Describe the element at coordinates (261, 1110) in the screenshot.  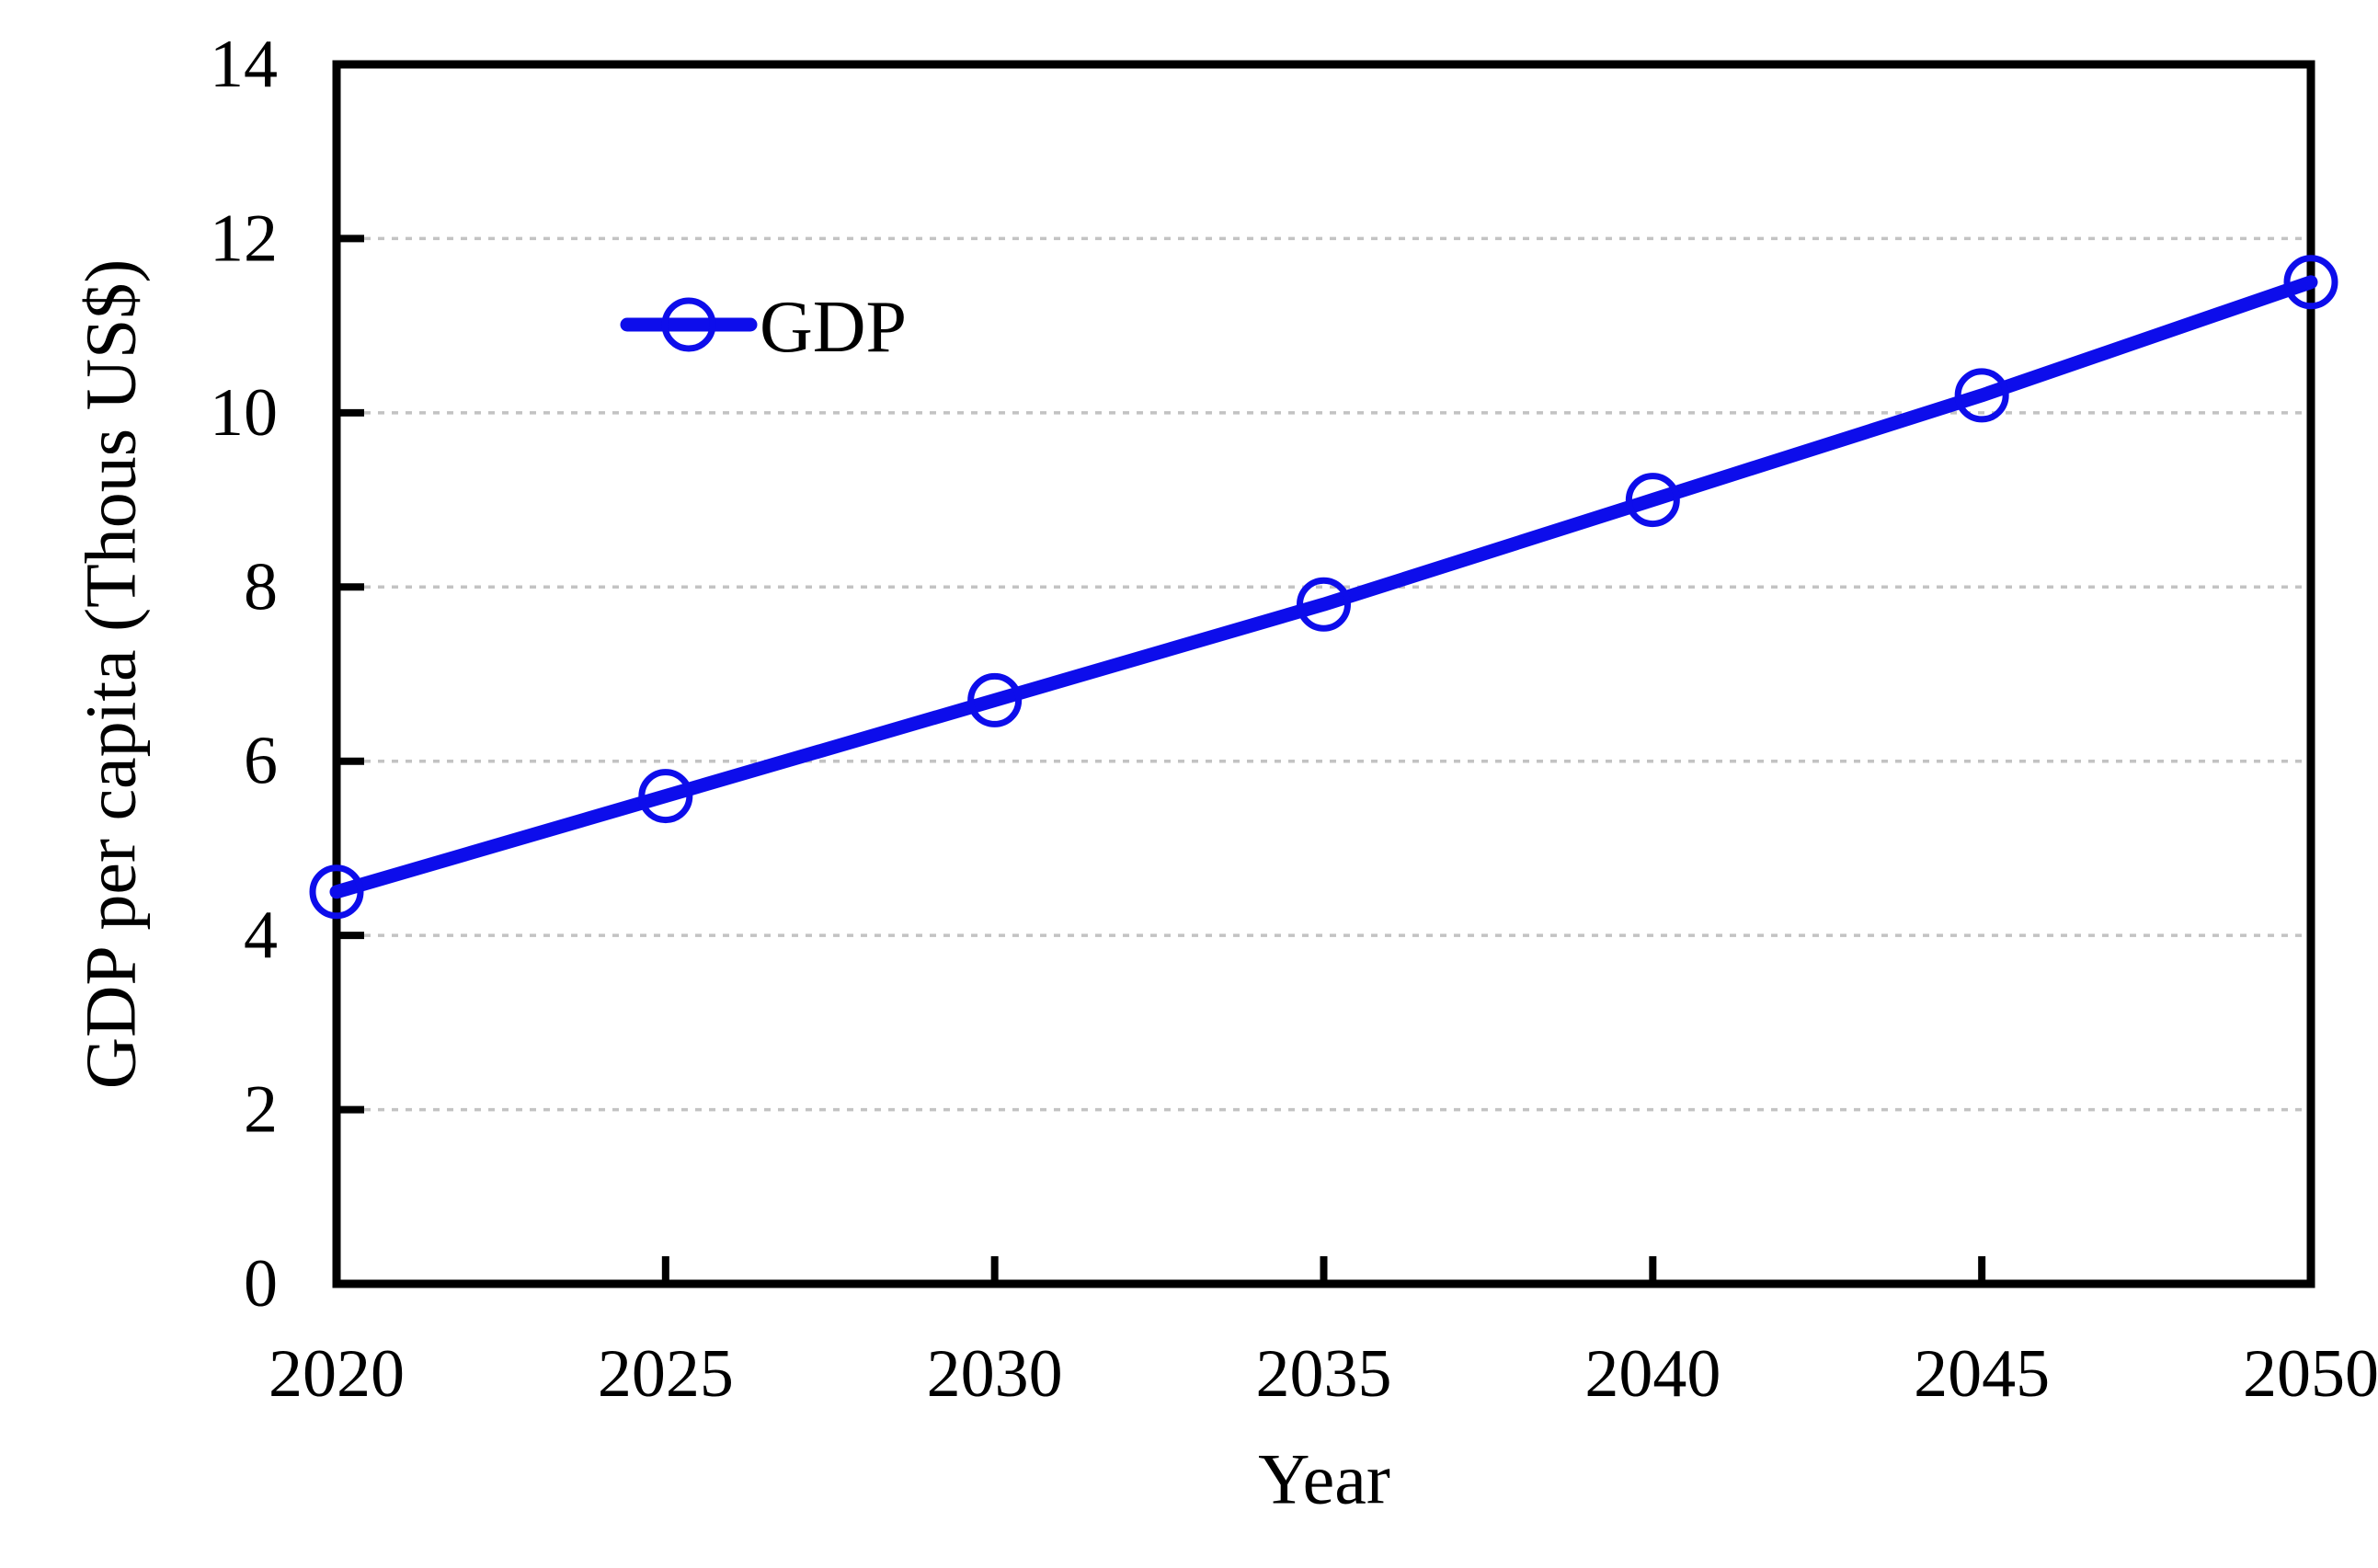
I see `y-tick-label: 2` at that location.